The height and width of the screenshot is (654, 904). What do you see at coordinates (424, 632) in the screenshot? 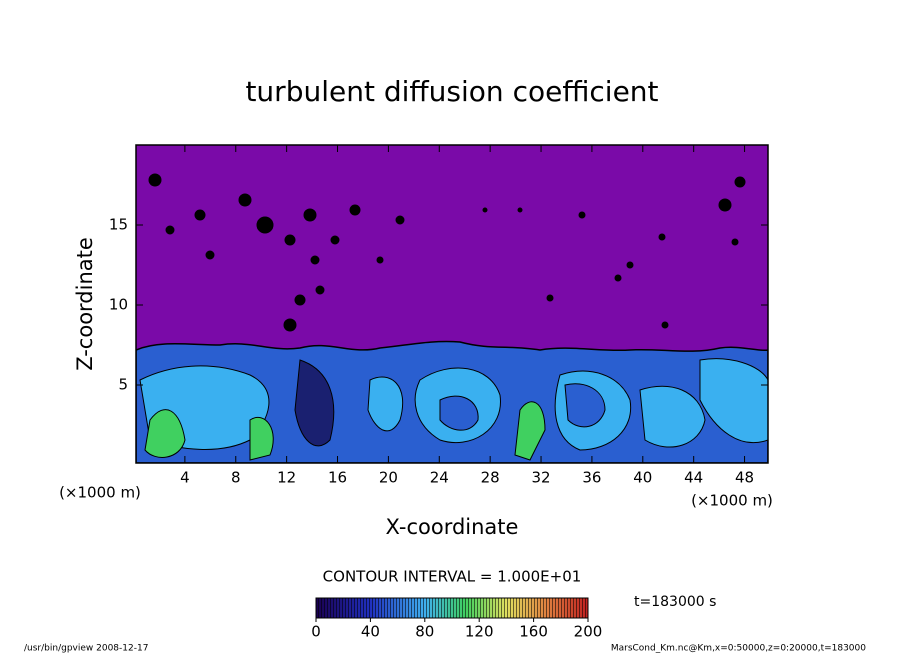
I see `colorbar-tick-label: 80` at bounding box center [424, 632].